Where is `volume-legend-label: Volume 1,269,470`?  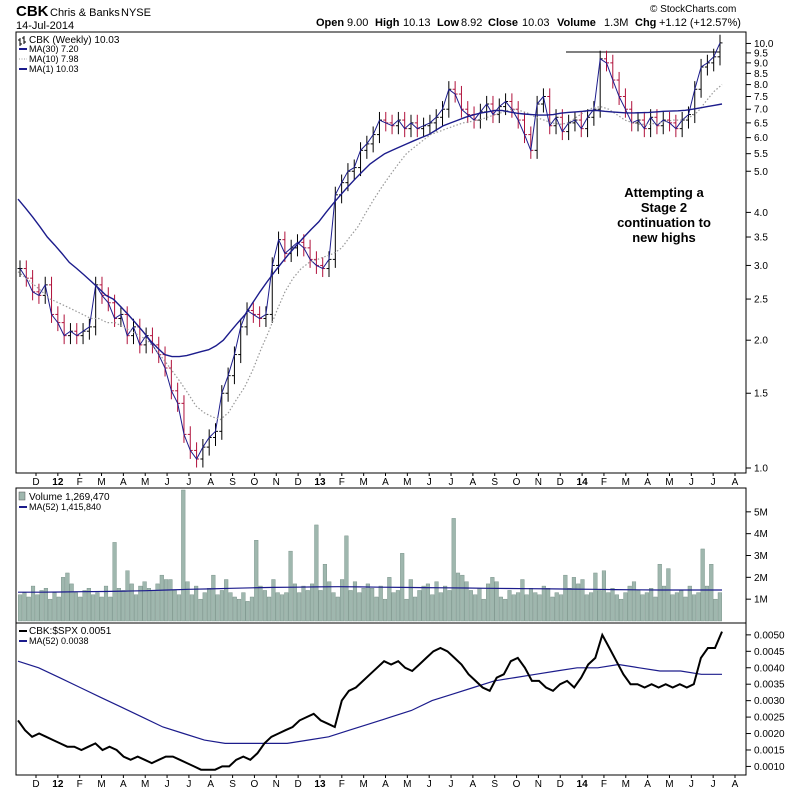 volume-legend-label: Volume 1,269,470 is located at coordinates (69, 497).